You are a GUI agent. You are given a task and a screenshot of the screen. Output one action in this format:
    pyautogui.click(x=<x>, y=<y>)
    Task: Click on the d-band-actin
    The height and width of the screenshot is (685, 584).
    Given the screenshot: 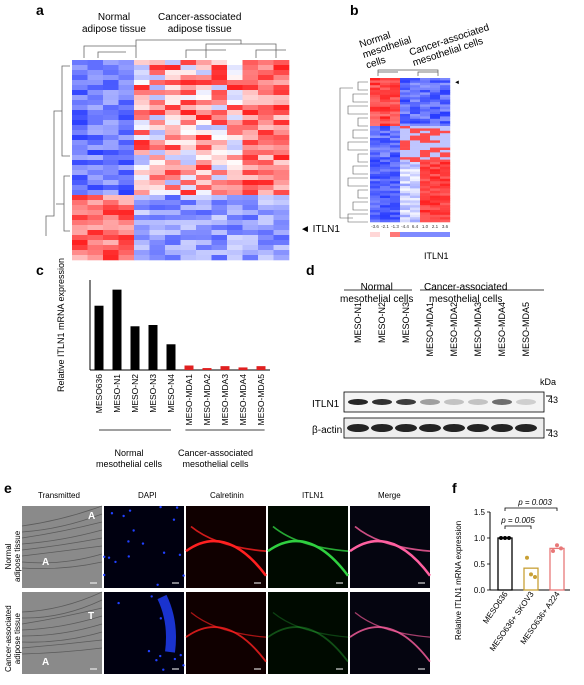 What is the action you would take?
    pyautogui.click(x=406, y=428)
    